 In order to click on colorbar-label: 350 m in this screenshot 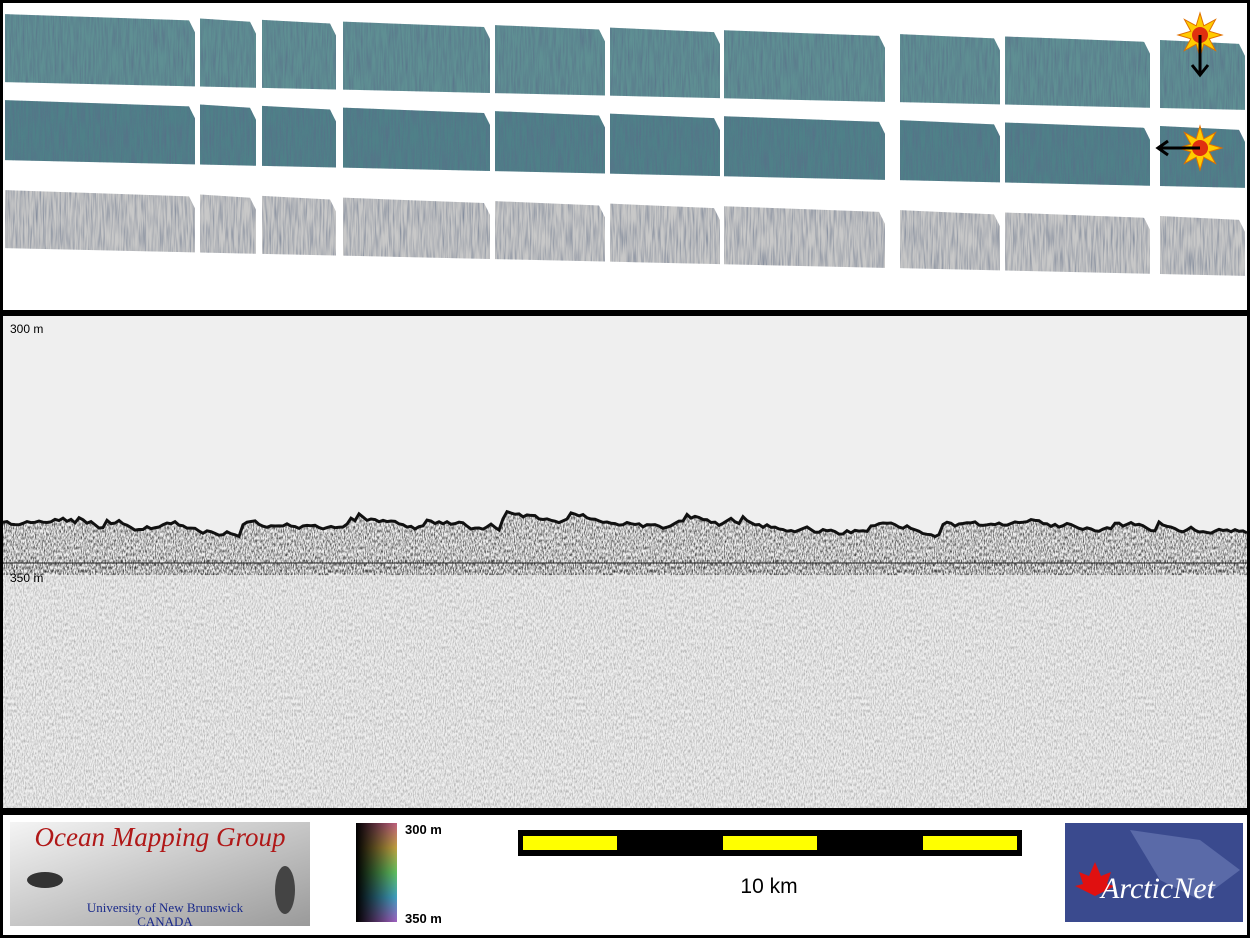, I will do `click(423, 918)`.